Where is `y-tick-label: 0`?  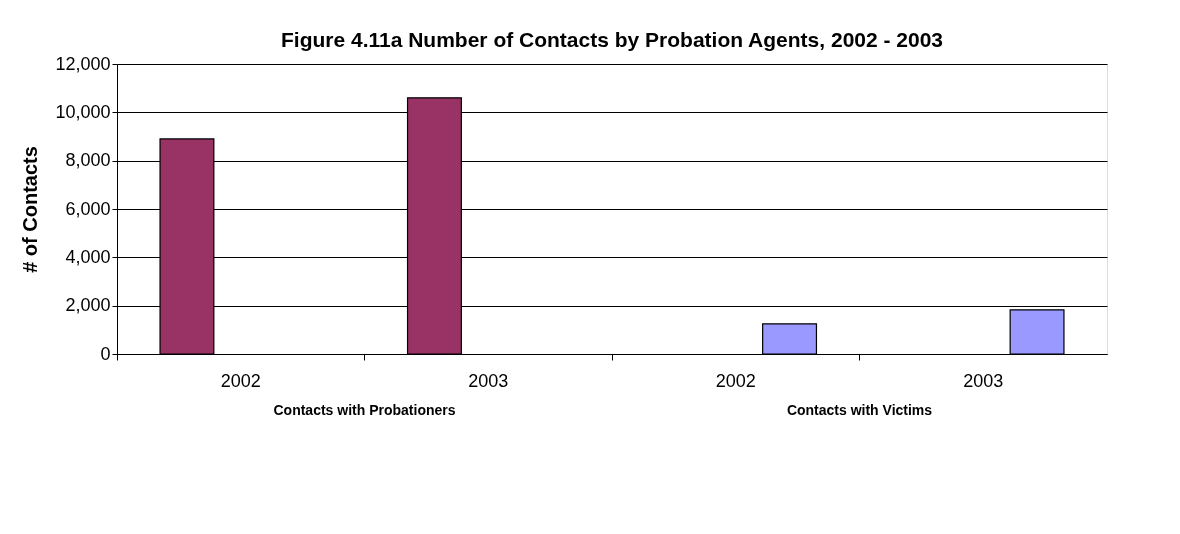 y-tick-label: 0 is located at coordinates (105, 353).